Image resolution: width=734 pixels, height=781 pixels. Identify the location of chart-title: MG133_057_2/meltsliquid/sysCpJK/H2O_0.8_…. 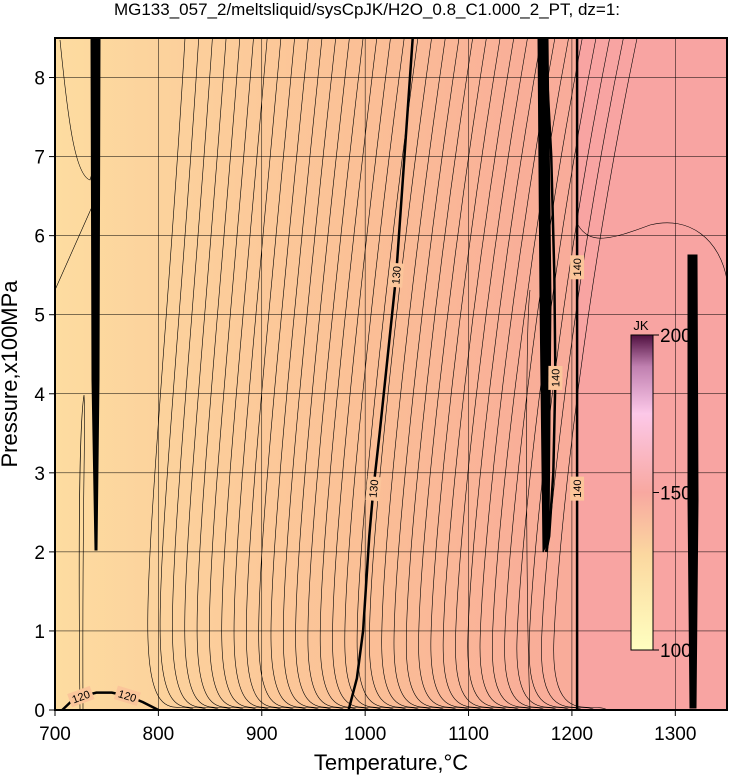
(367, 9).